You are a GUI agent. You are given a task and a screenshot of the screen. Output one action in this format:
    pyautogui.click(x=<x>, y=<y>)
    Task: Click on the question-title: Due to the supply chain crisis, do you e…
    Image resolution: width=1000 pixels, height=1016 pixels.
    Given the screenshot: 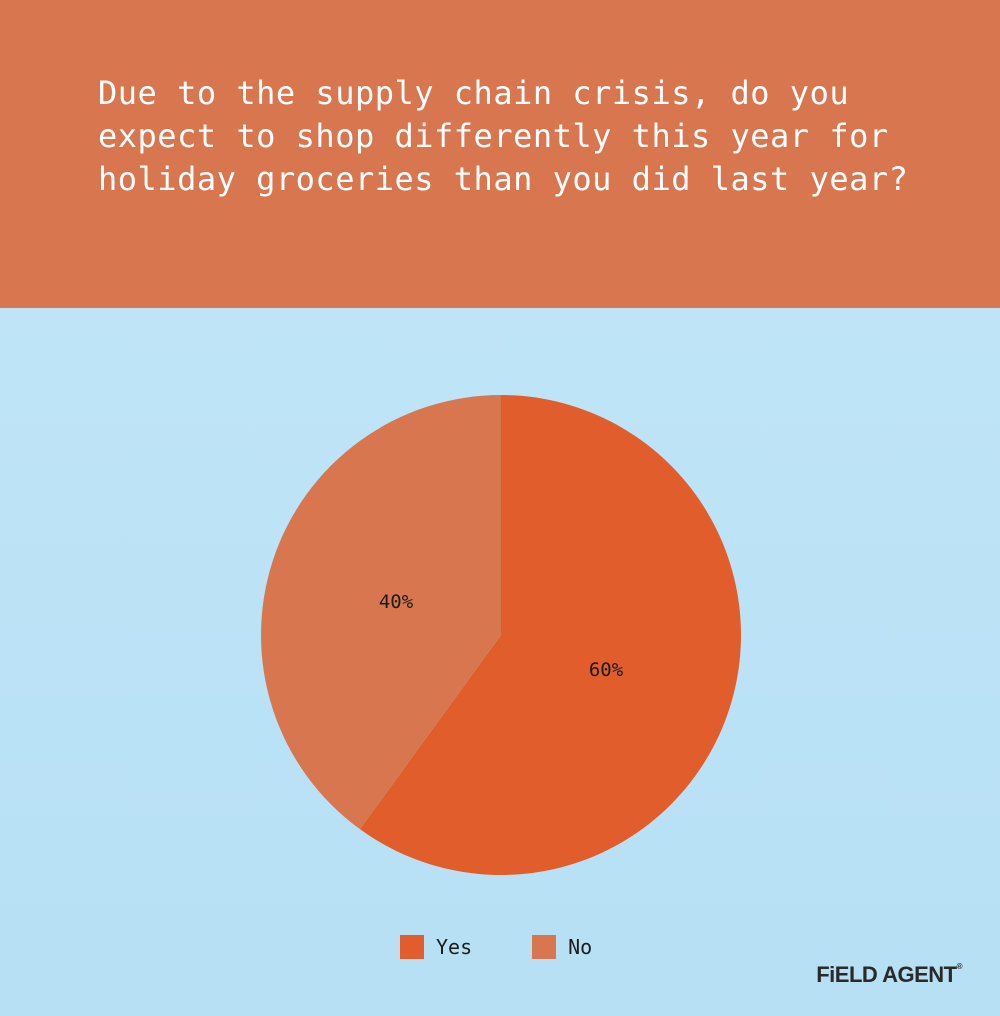 What is the action you would take?
    pyautogui.click(x=503, y=136)
    